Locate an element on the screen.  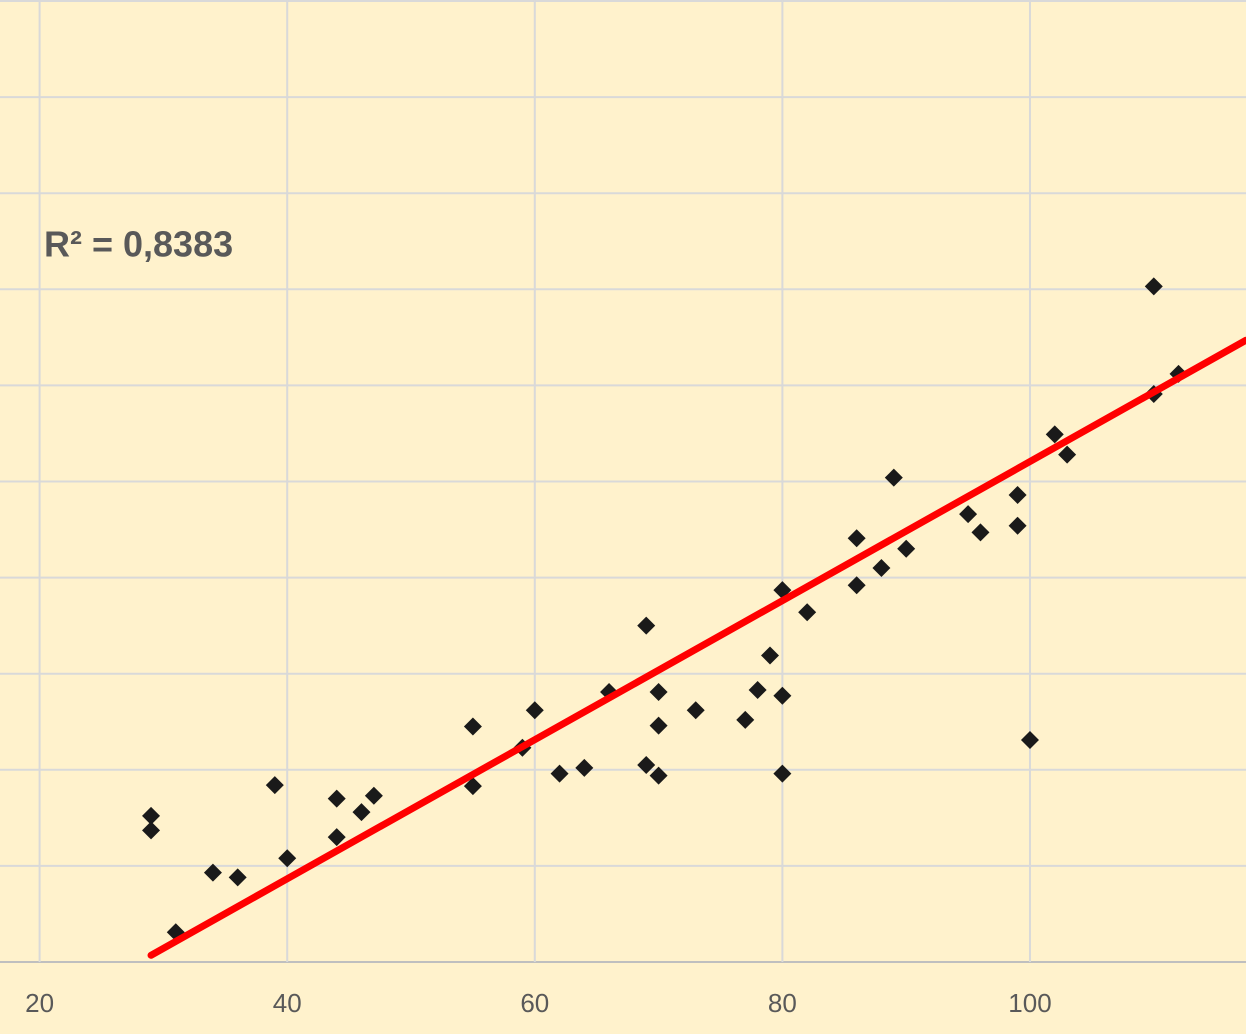
x-tick-label: 40 is located at coordinates (287, 1003).